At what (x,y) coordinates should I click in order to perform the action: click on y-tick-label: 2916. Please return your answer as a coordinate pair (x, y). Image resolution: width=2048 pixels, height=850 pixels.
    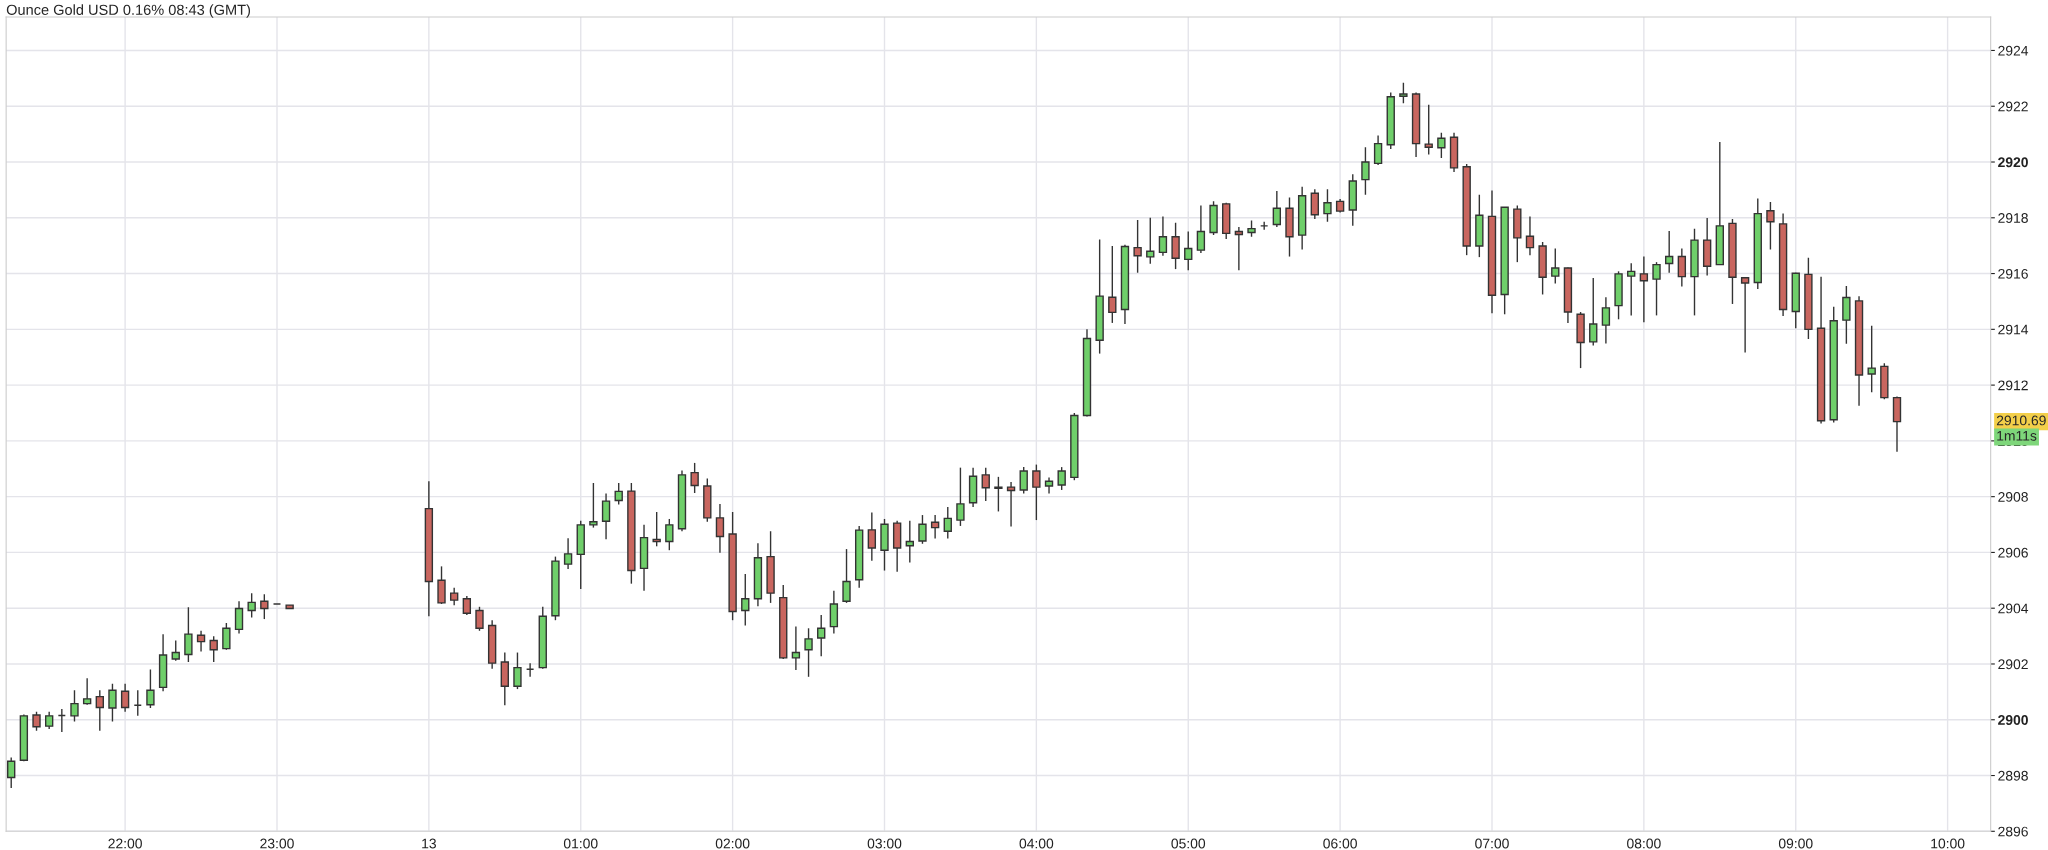
    Looking at the image, I should click on (2013, 273).